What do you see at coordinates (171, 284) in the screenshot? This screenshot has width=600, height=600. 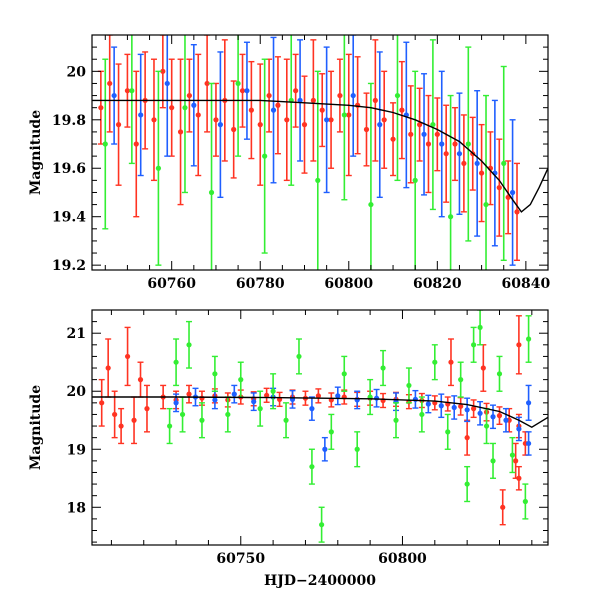 I see `x-tick-label: 60760` at bounding box center [171, 284].